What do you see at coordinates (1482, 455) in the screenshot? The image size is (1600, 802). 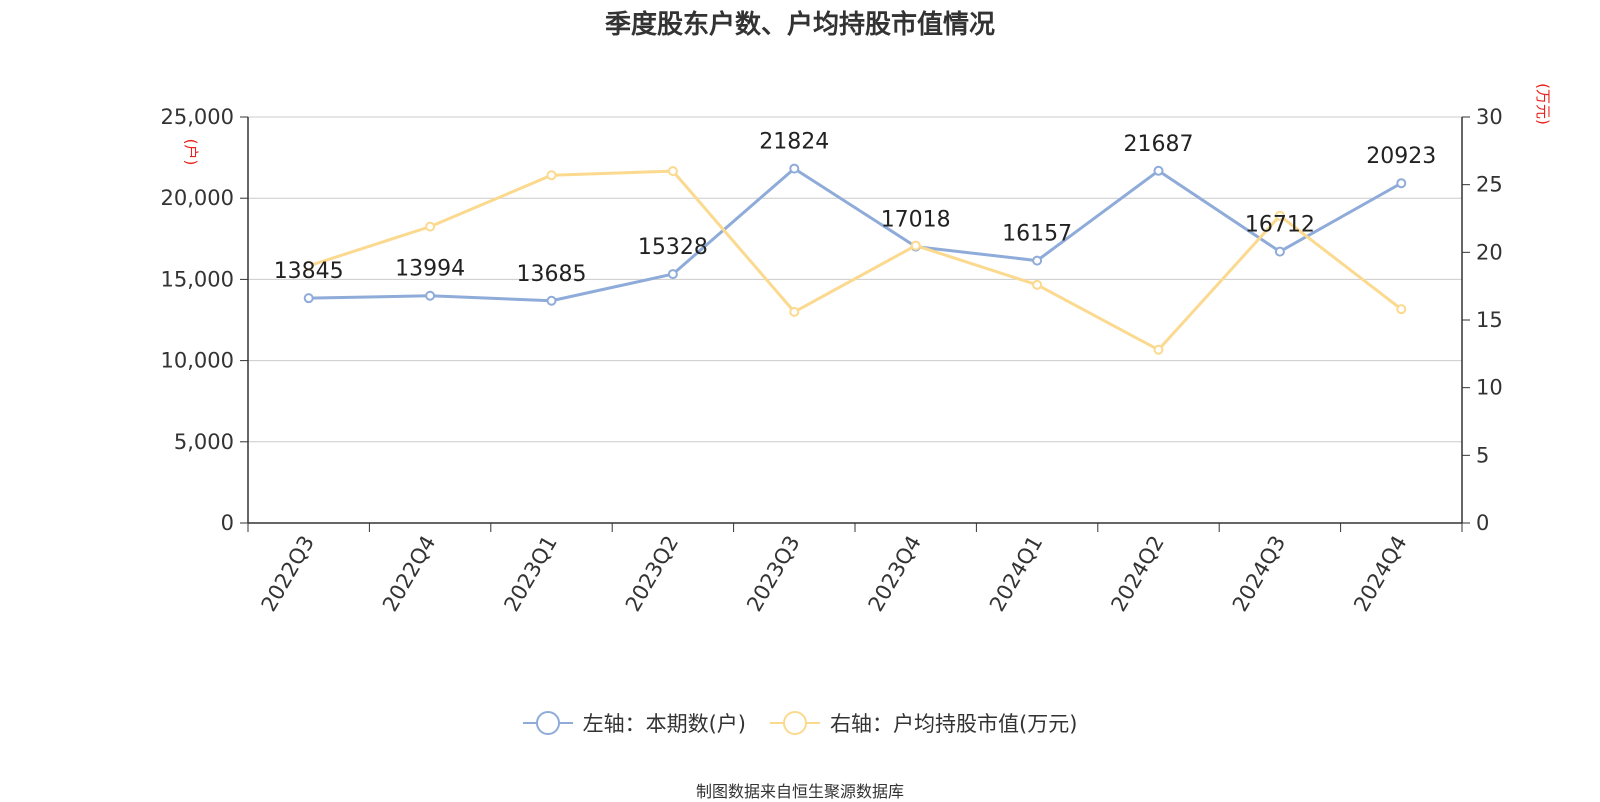 I see `right-axis-tick-label: 5` at bounding box center [1482, 455].